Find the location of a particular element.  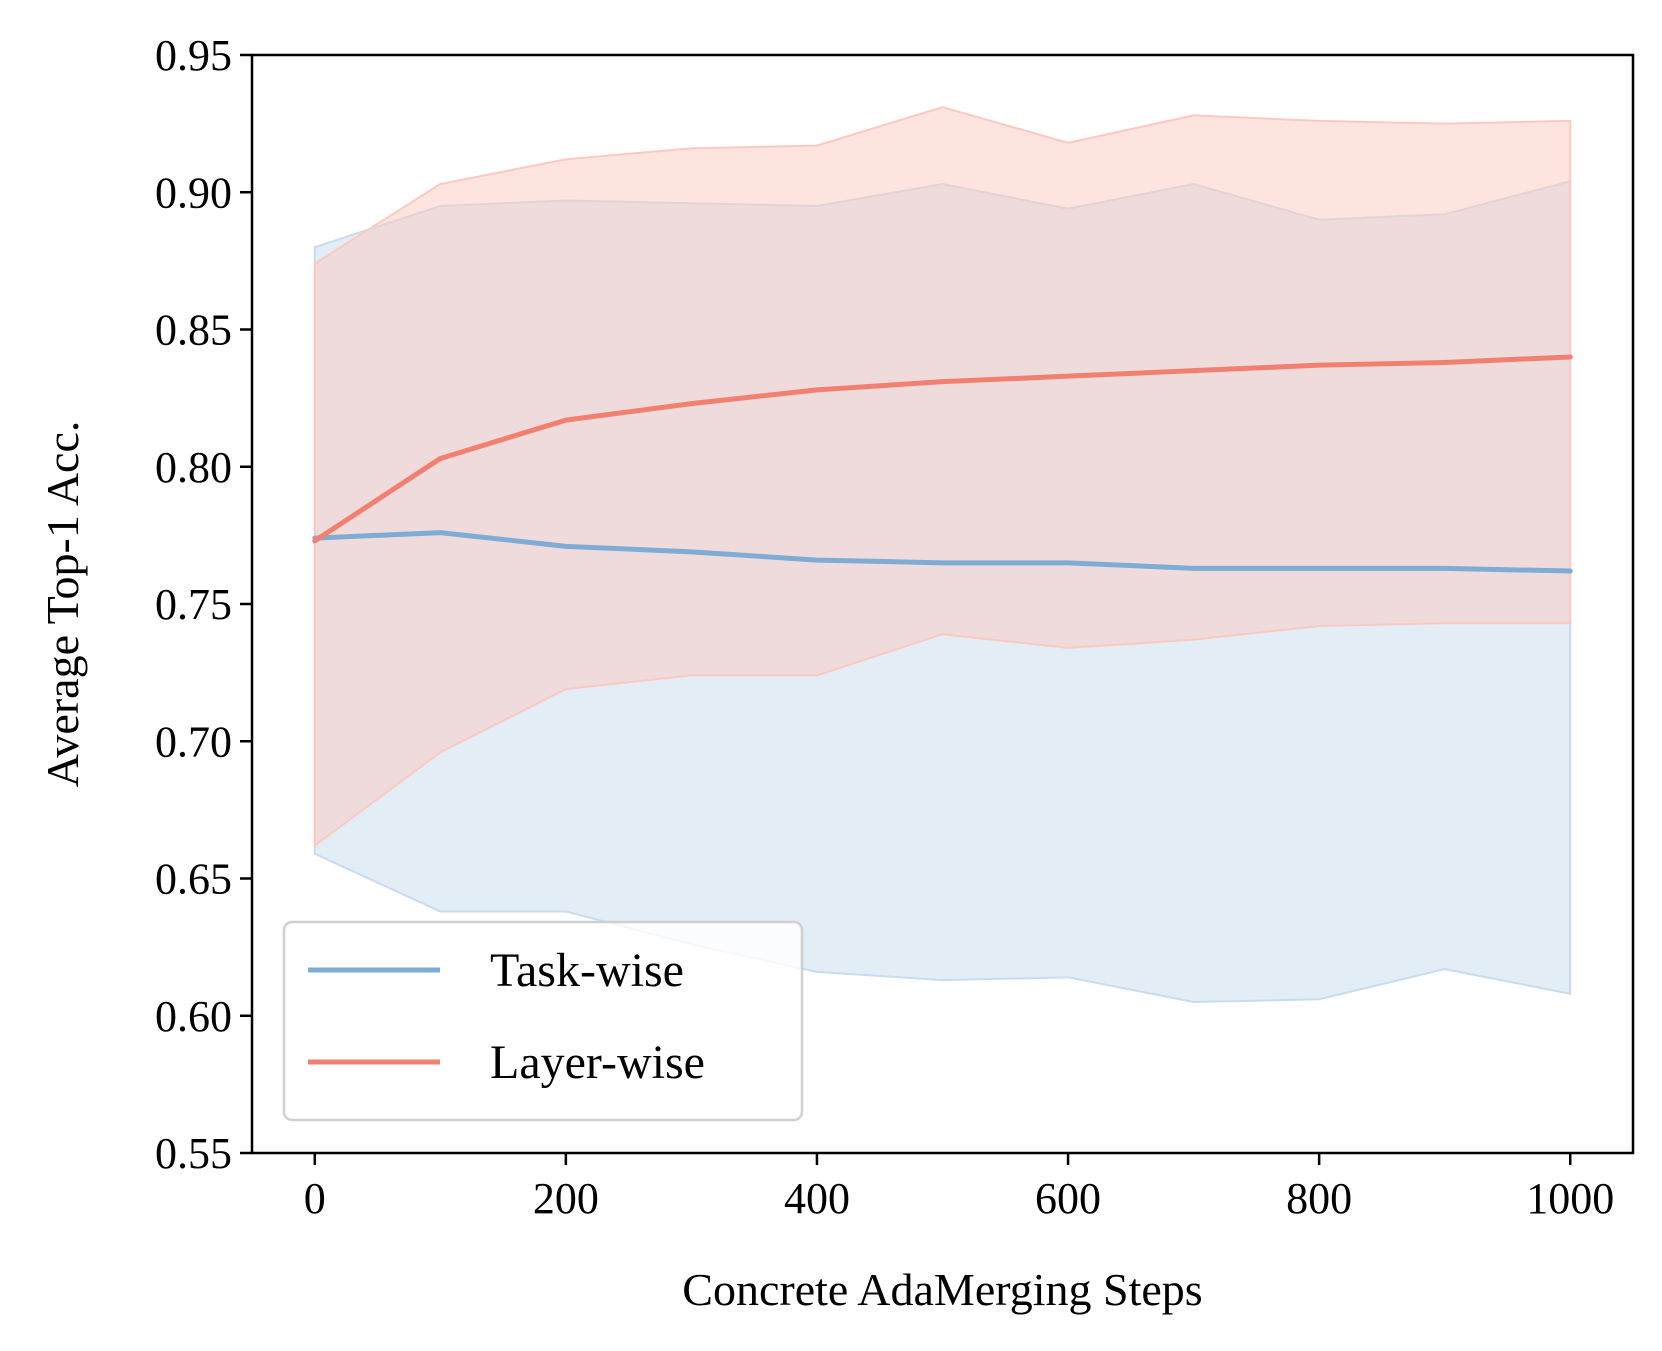

x-axis-label: Concrete AdaMerging Steps is located at coordinates (942, 1289).